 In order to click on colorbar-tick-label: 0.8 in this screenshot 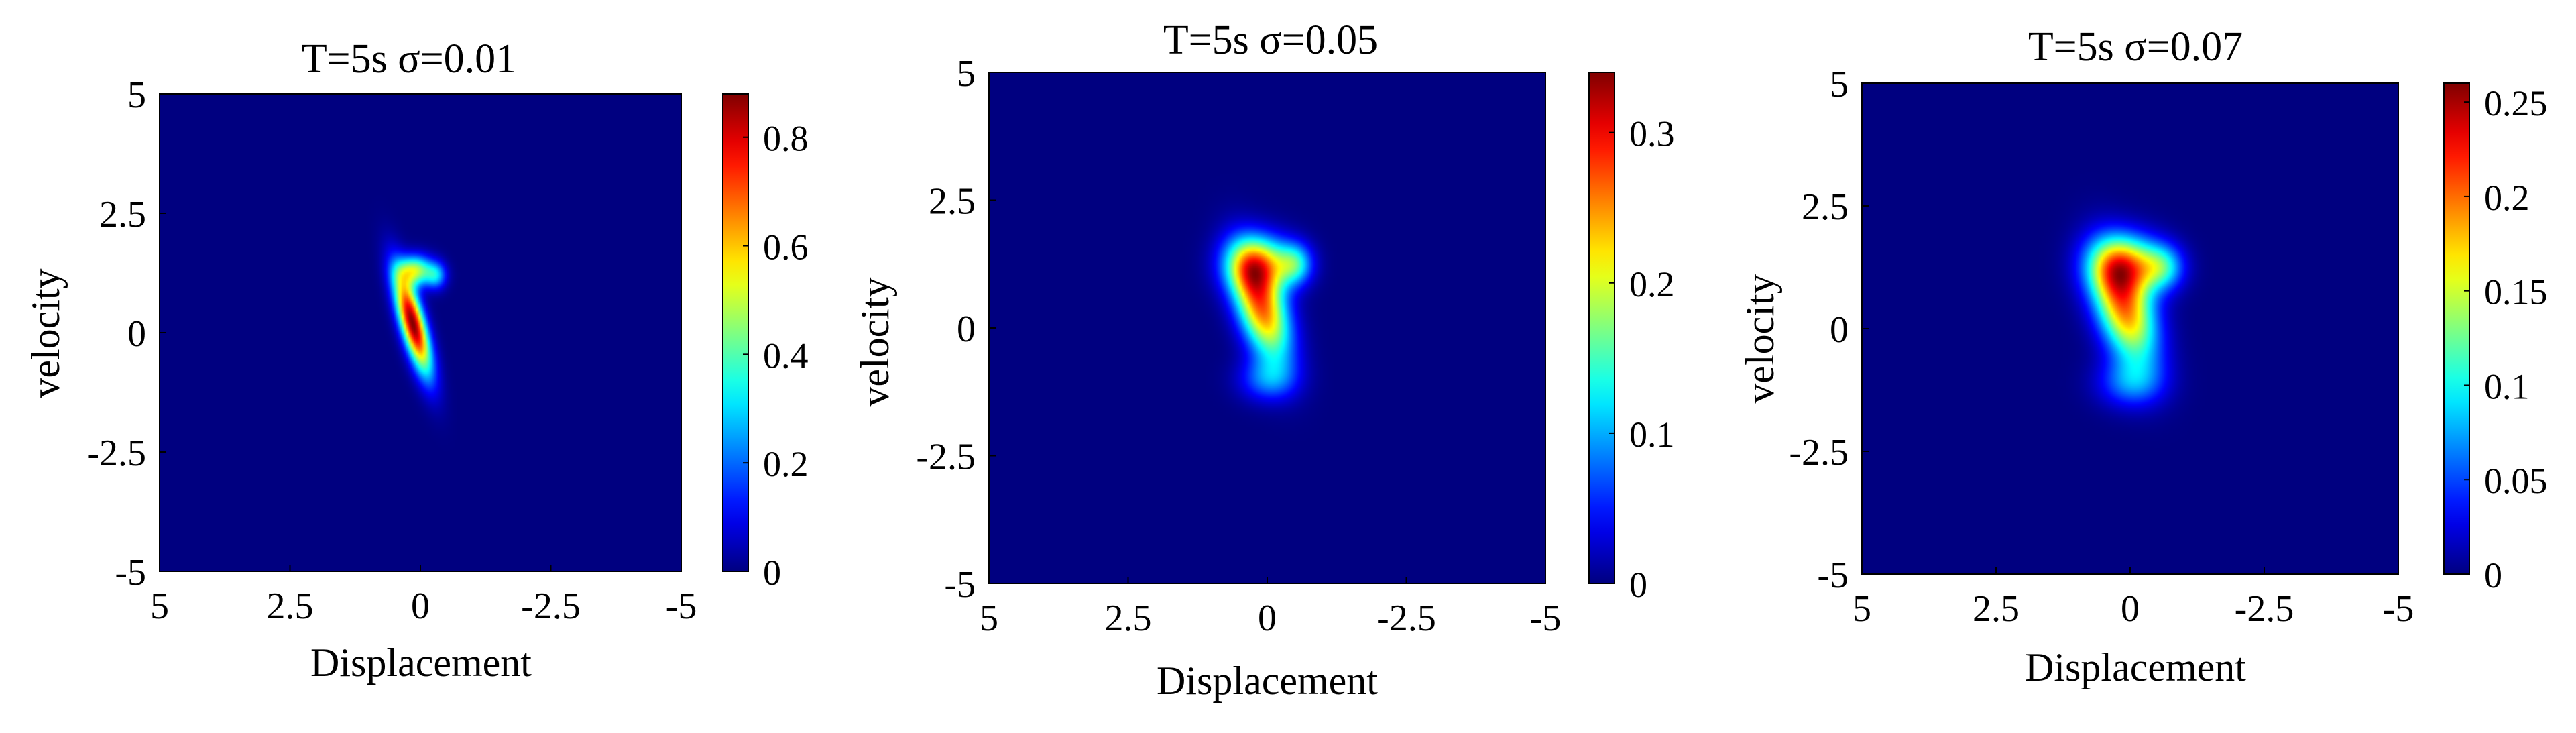, I will do `click(786, 139)`.